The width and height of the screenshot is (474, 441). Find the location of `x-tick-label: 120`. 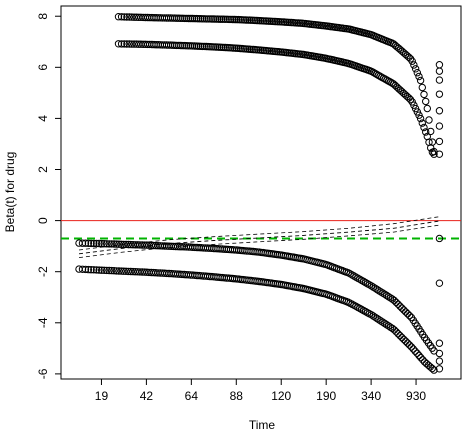

x-tick-label: 120 is located at coordinates (281, 396).